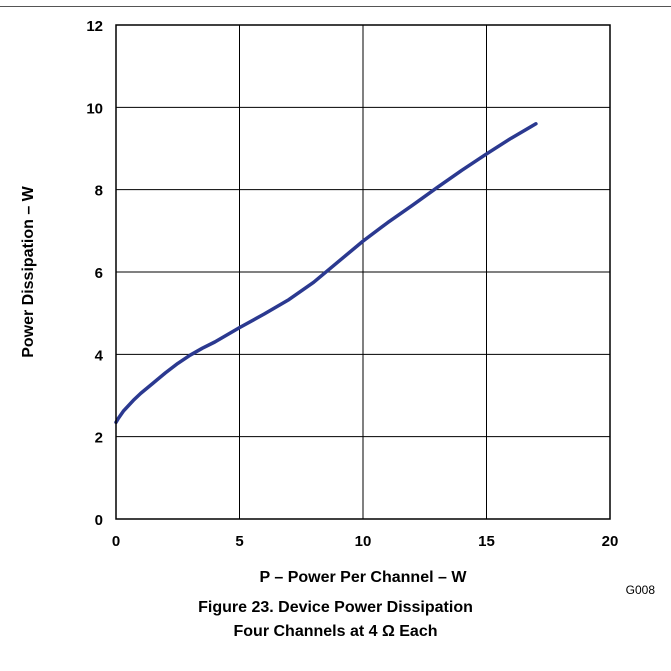 Image resolution: width=671 pixels, height=671 pixels. Describe the element at coordinates (99, 355) in the screenshot. I see `y-tick-label: 4` at that location.